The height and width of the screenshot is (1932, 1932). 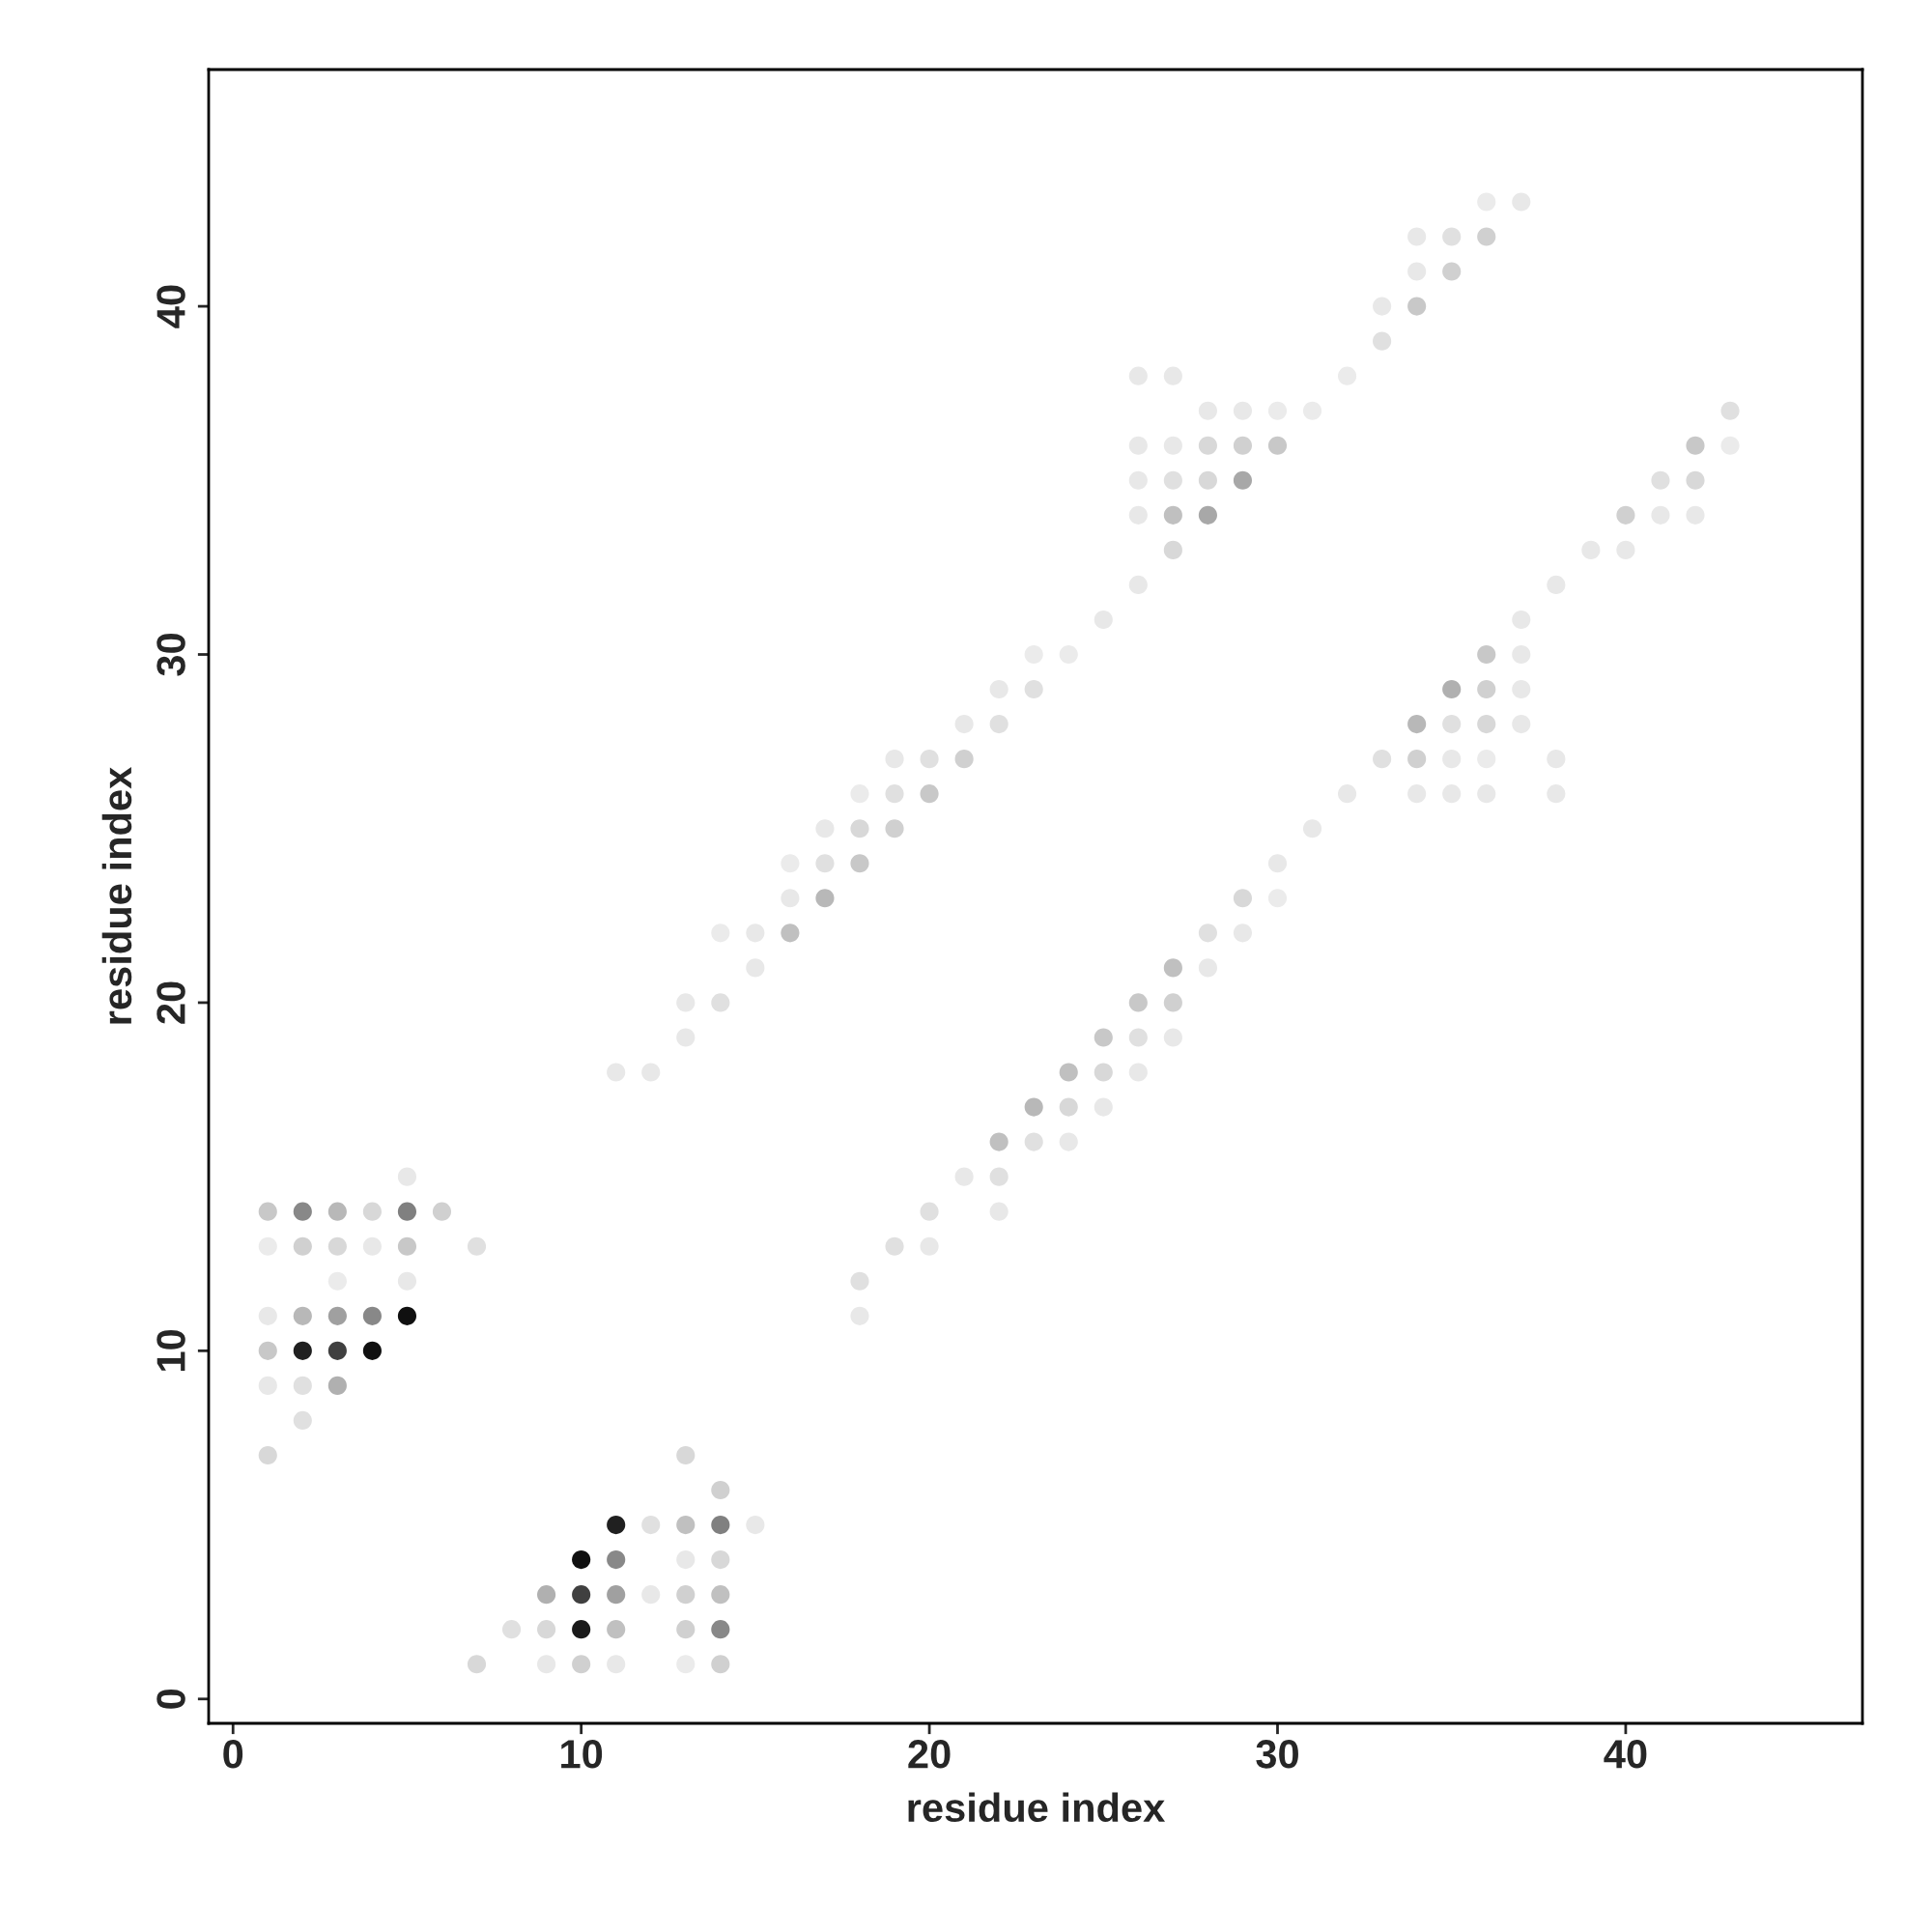 What do you see at coordinates (170, 306) in the screenshot?
I see `y-tick-label: 40` at bounding box center [170, 306].